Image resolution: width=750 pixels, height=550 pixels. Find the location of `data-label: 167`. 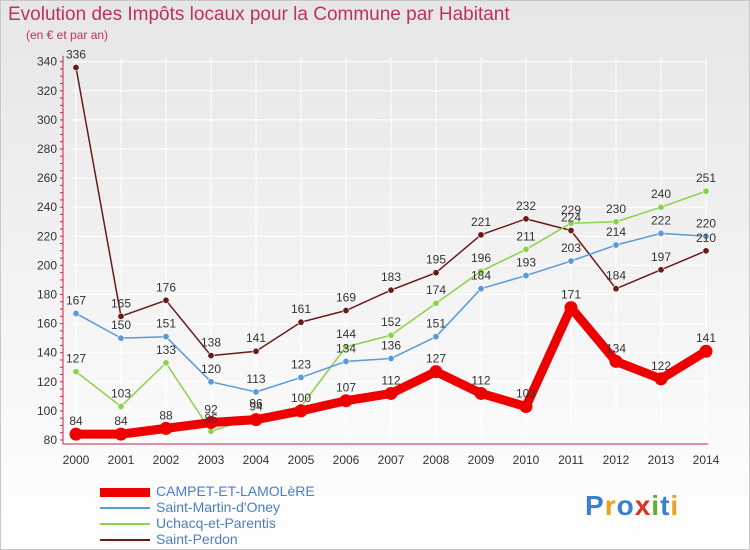

data-label: 167 is located at coordinates (76, 300).